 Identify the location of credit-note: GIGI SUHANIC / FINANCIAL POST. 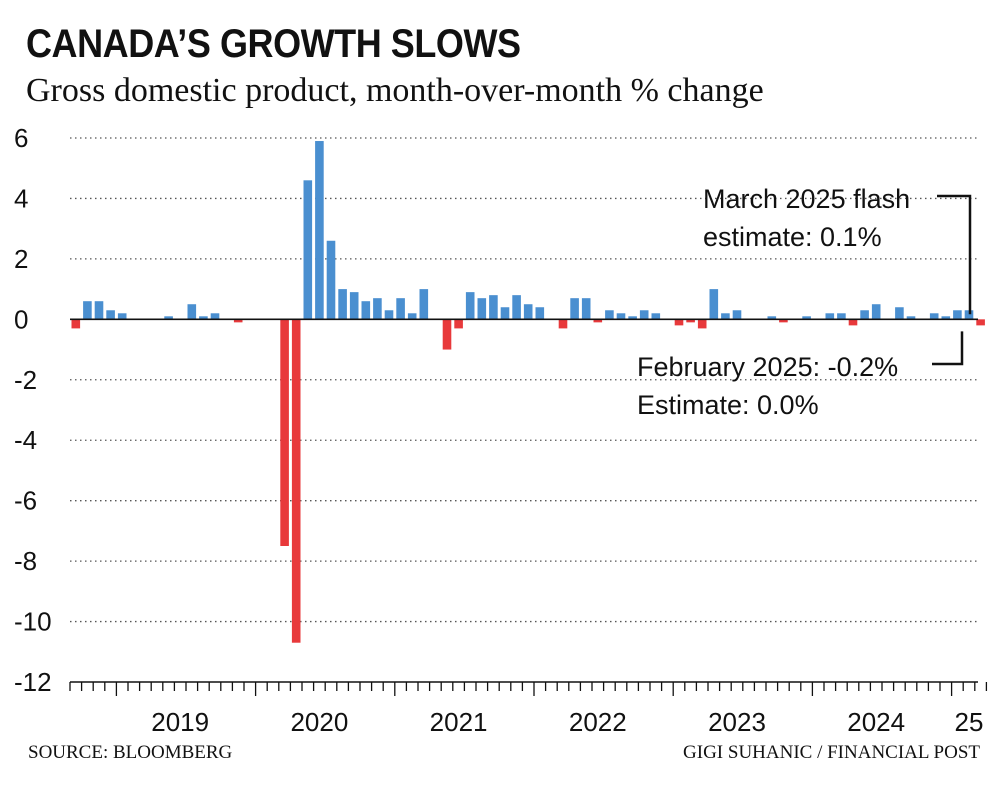
(831, 752).